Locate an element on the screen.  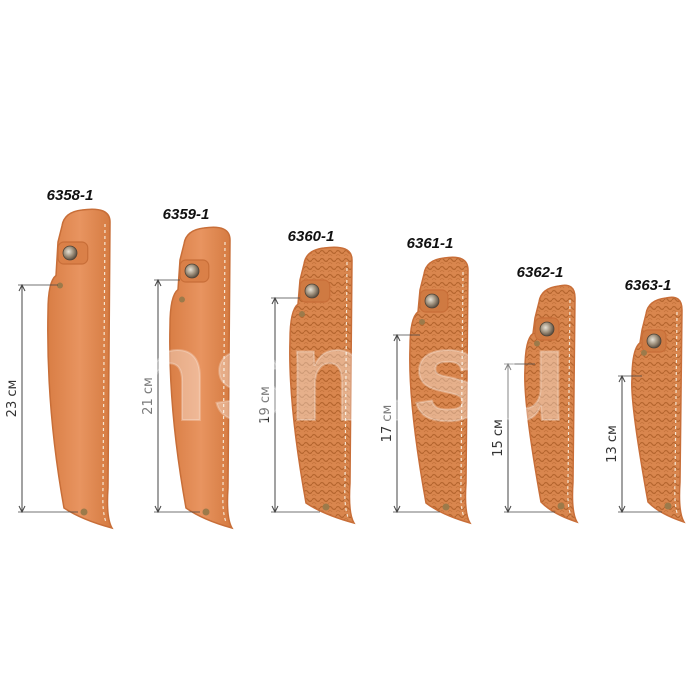
length-label: 19 см is located at coordinates (265, 405).